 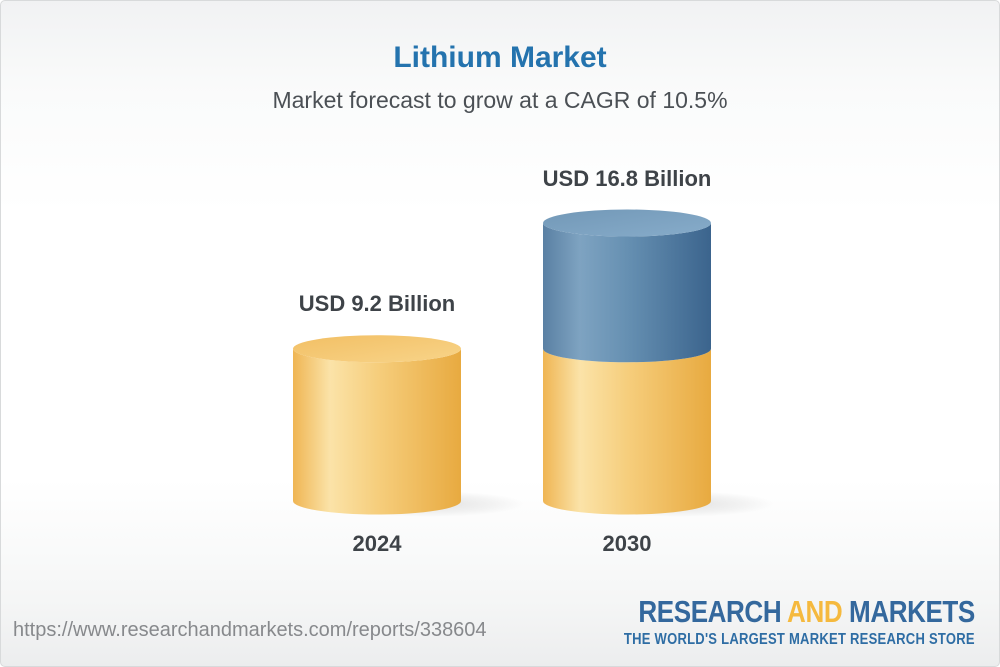 I want to click on page-title: Lithium Market, so click(x=500, y=57).